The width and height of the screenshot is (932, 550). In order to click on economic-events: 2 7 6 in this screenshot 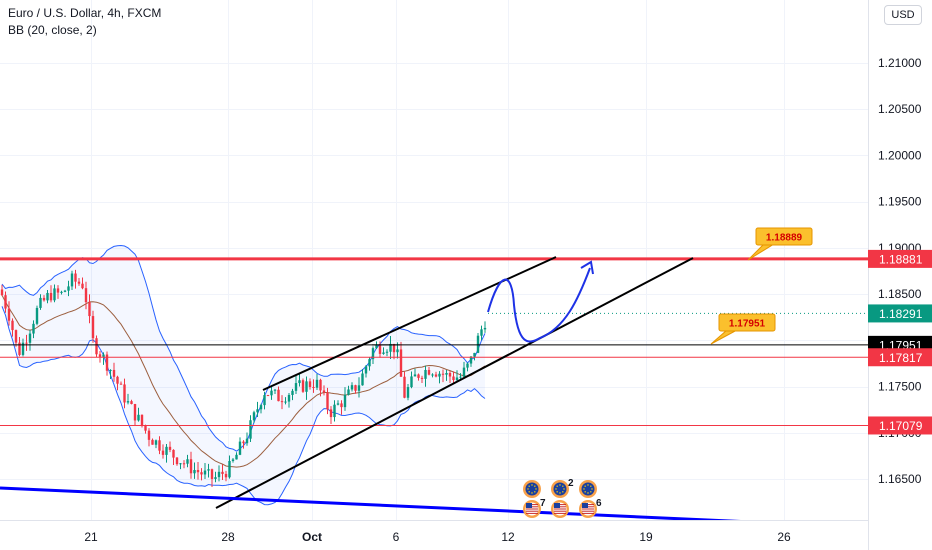, I will do `click(562, 498)`.